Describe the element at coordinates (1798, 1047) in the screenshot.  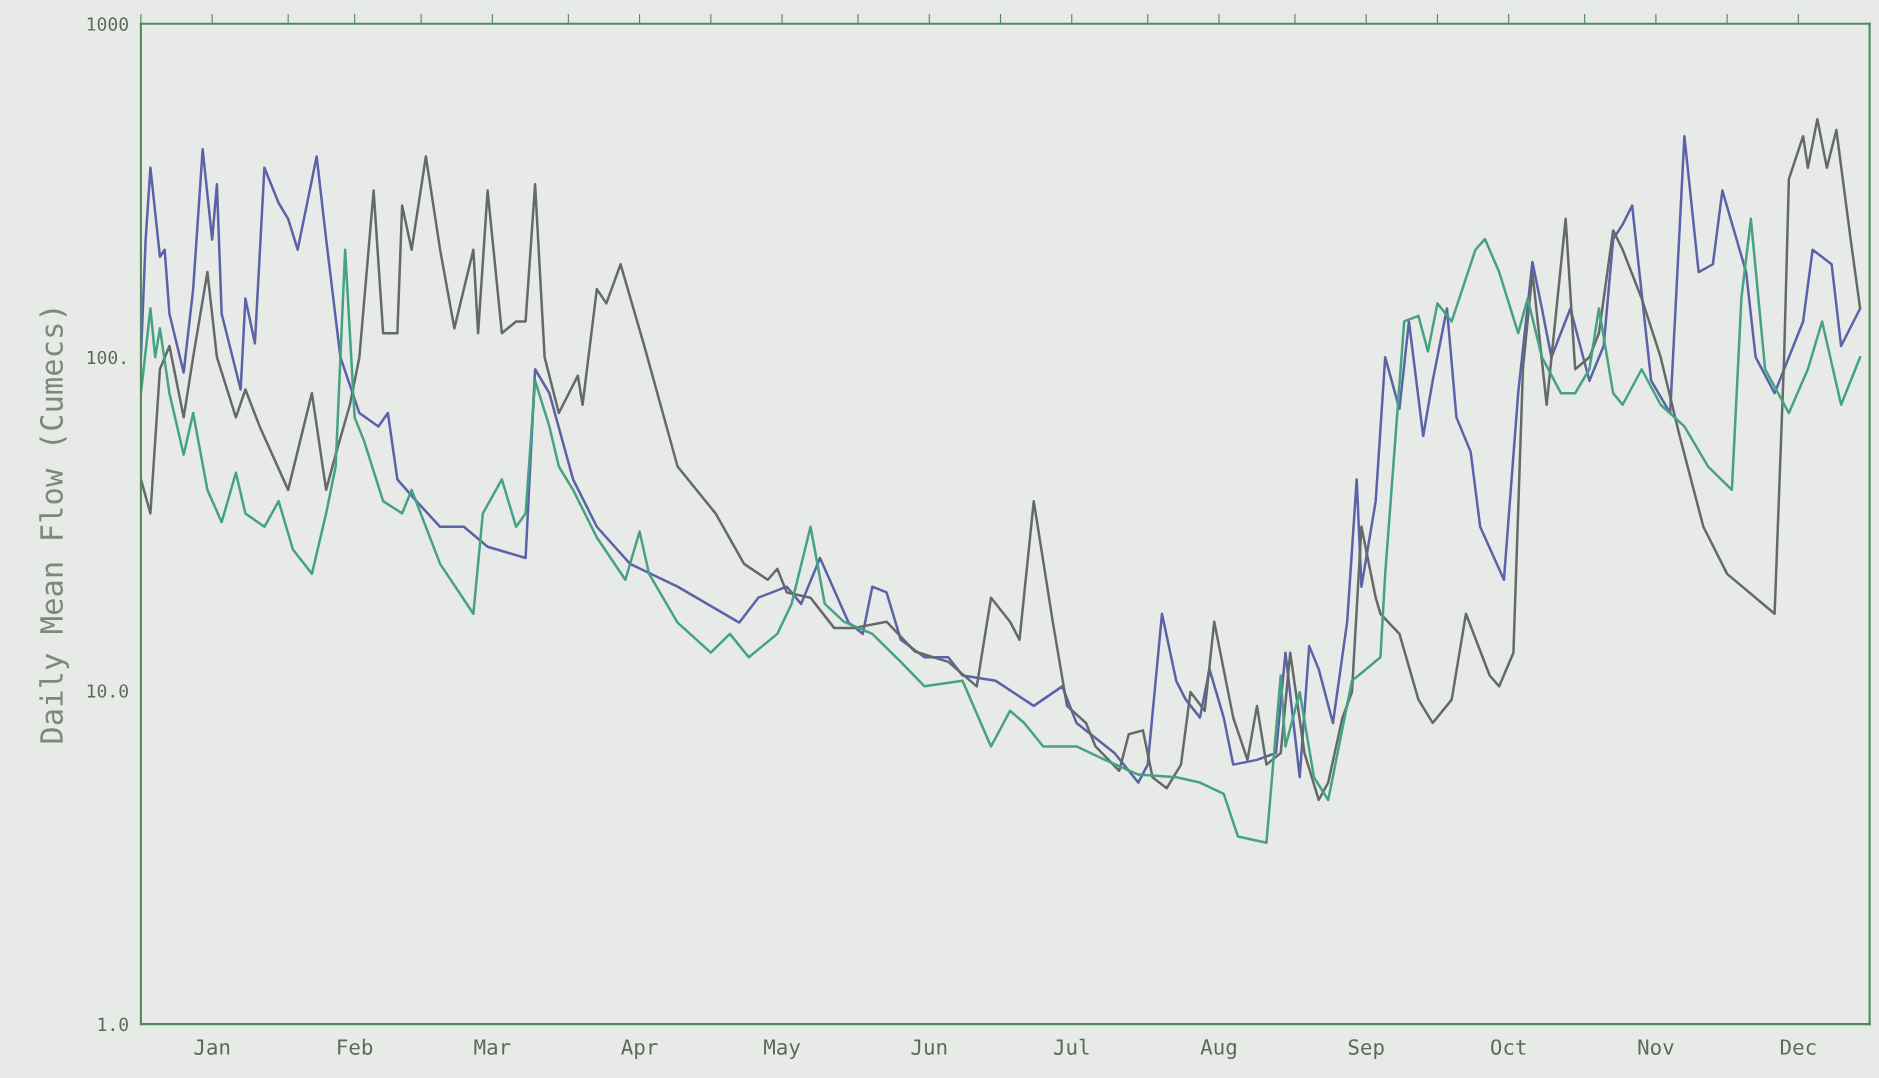
I see `x-tick-label: Dec` at that location.